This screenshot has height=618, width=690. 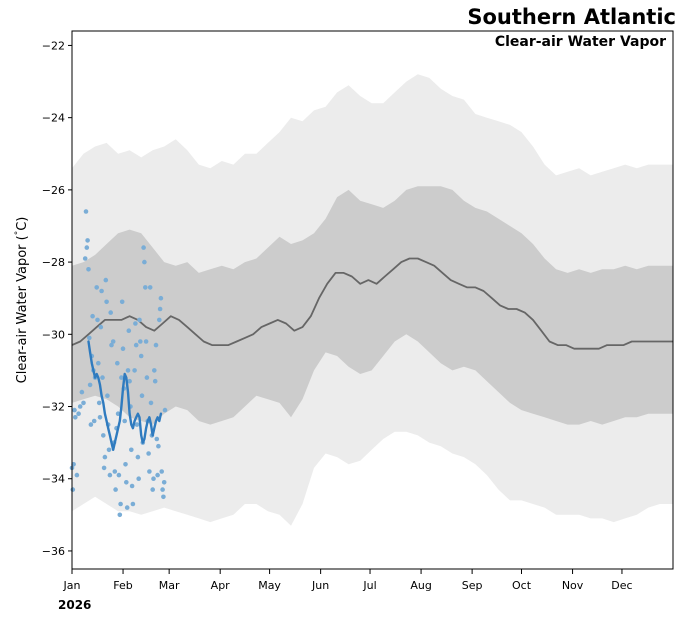 I want to click on y-tick-label: −26, so click(x=53, y=190).